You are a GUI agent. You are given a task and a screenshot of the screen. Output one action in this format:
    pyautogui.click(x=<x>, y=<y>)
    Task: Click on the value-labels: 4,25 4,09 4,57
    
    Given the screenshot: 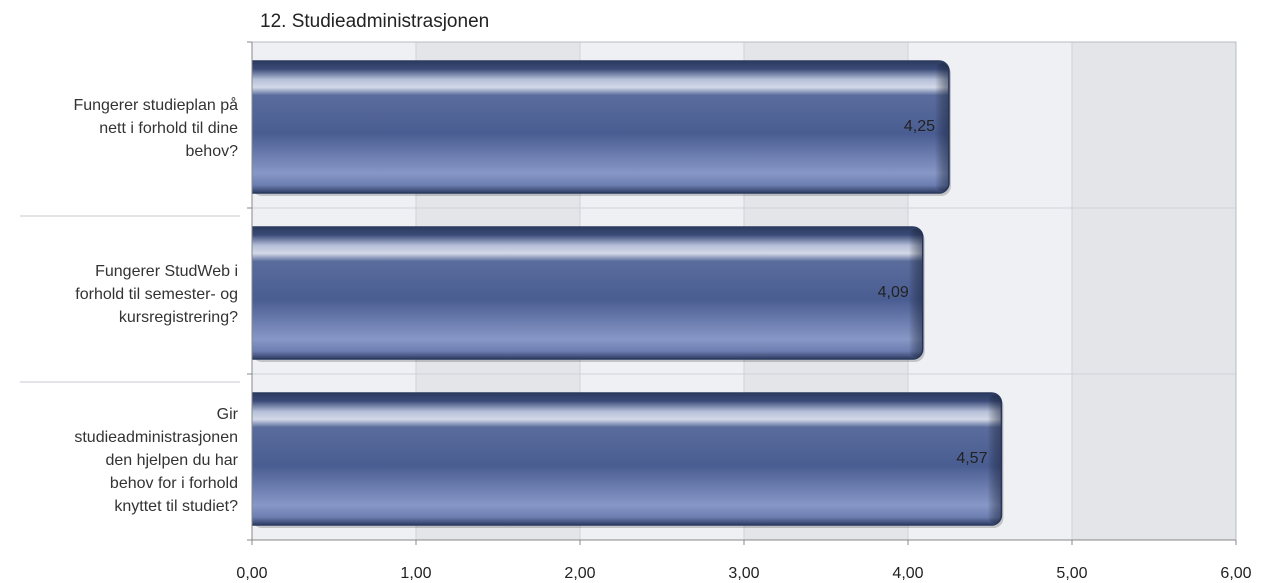 What is the action you would take?
    pyautogui.click(x=933, y=292)
    